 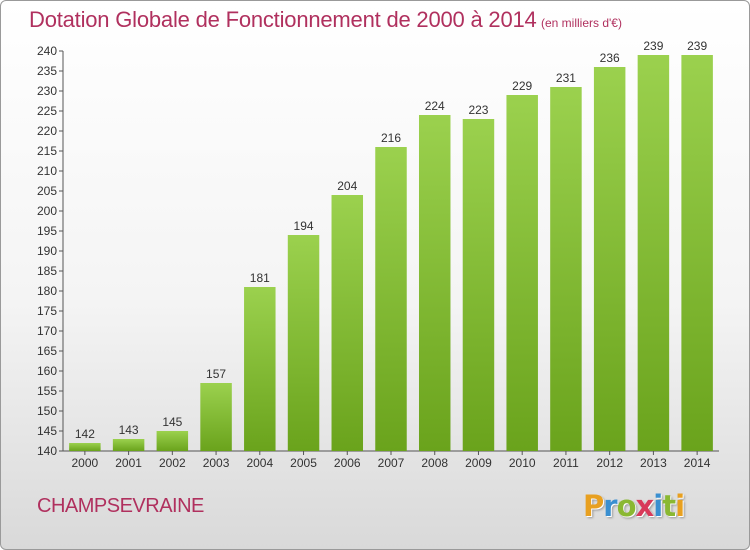 What do you see at coordinates (47, 351) in the screenshot?
I see `y-tick-label: 165` at bounding box center [47, 351].